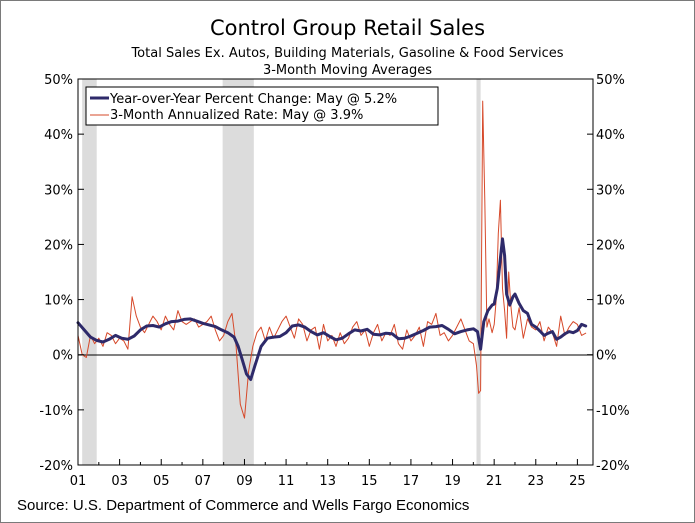  I want to click on y-tick-label-right: 0%, so click(606, 356).